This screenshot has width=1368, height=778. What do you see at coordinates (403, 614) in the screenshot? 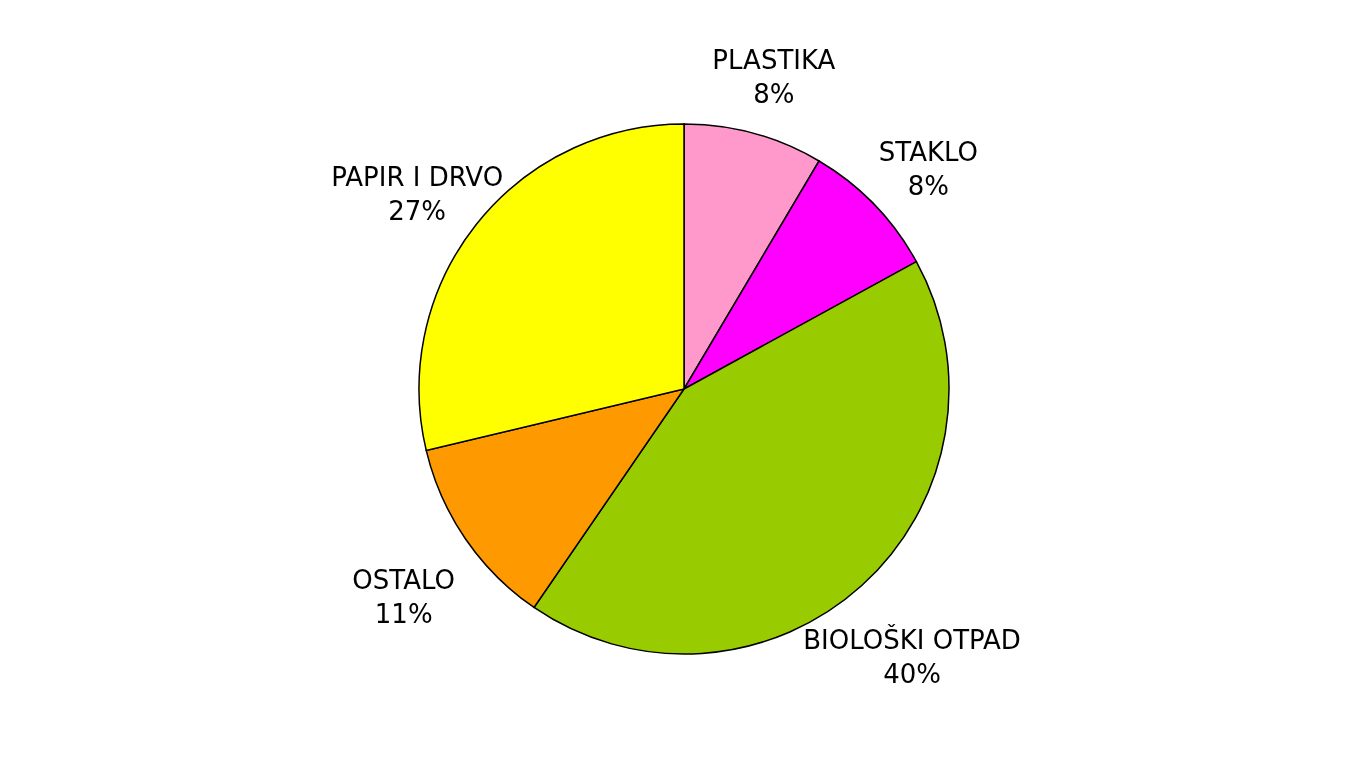
I see `data-label: 11%` at bounding box center [403, 614].